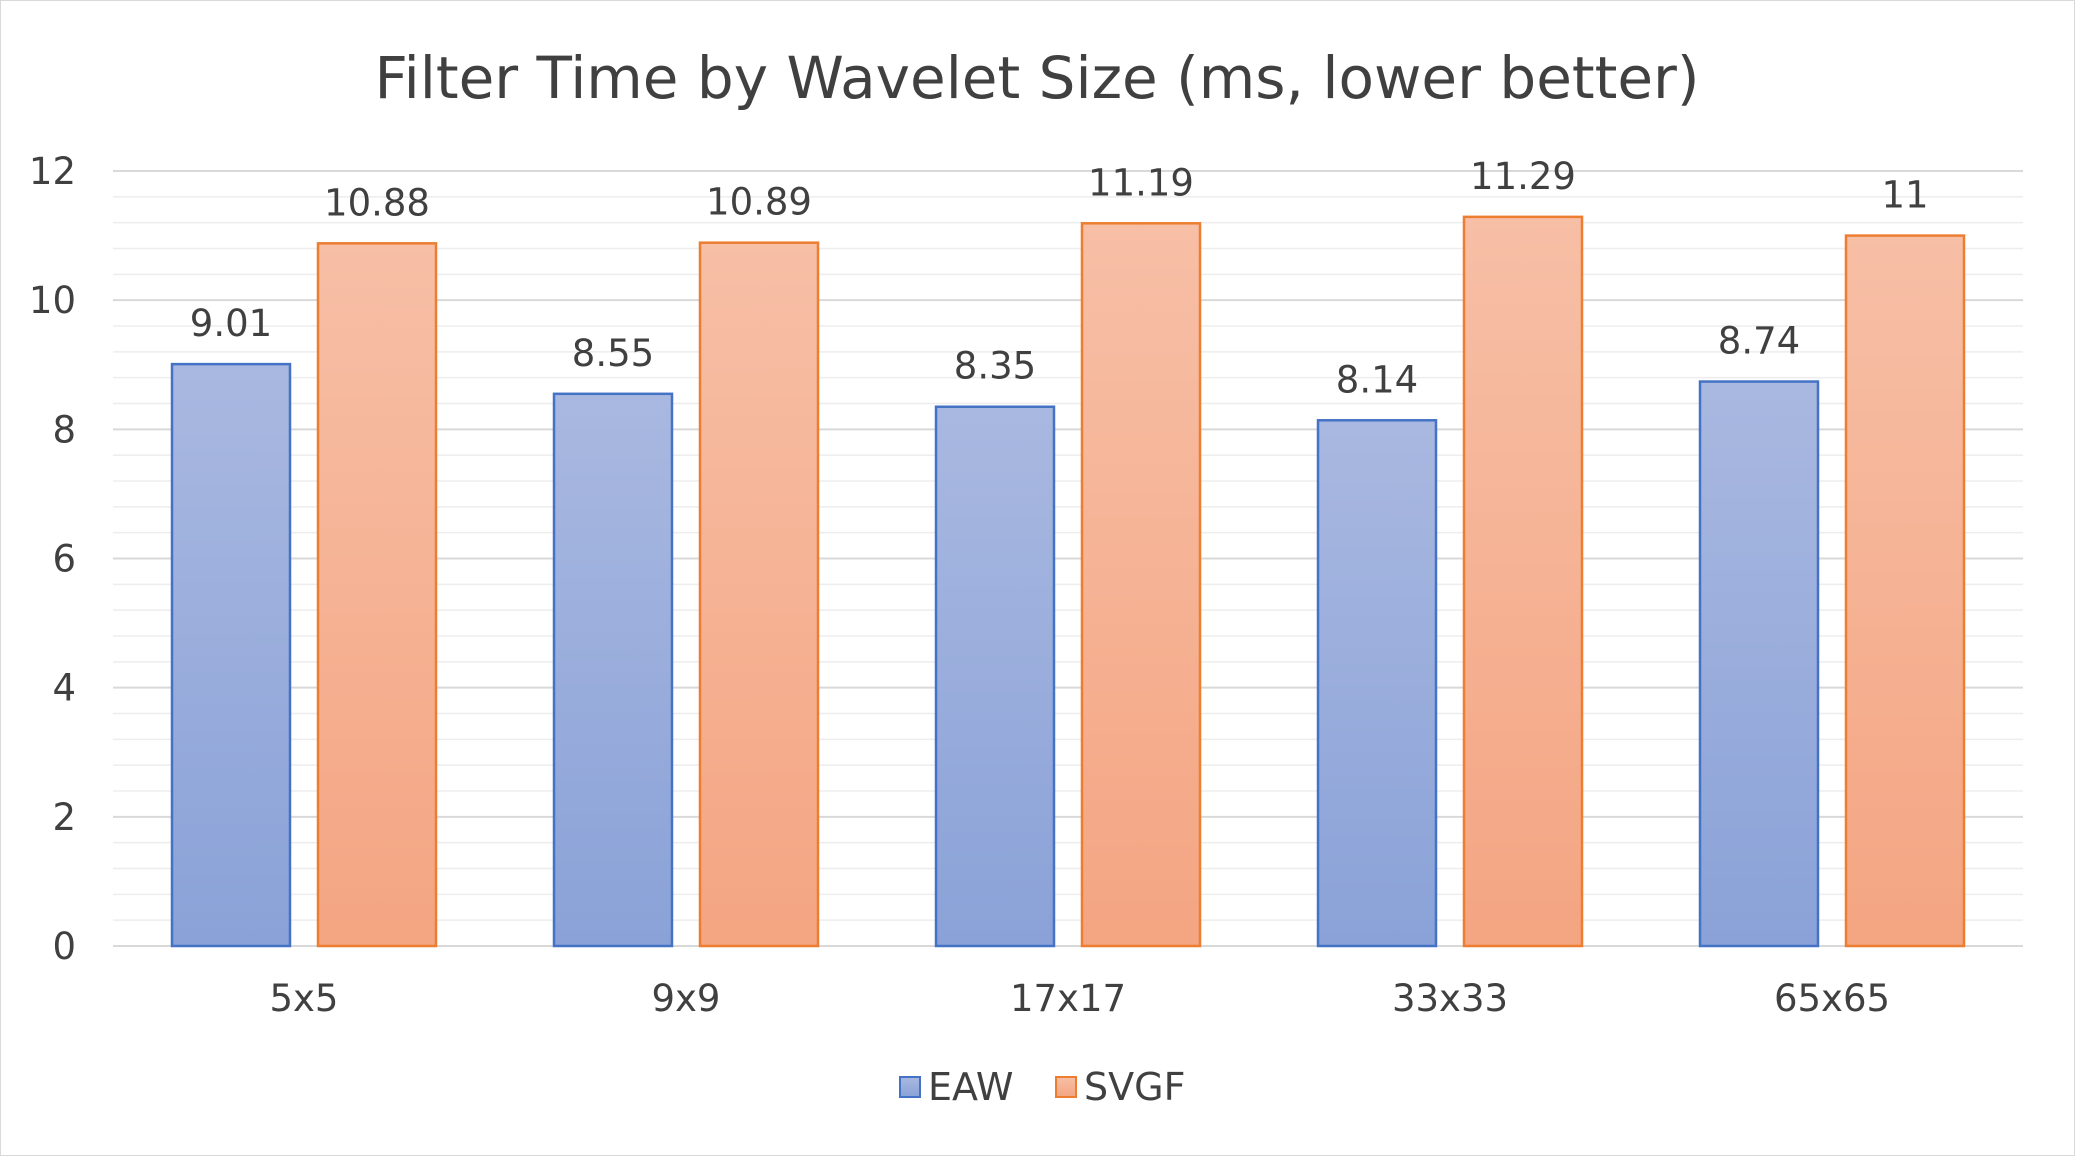 This screenshot has width=2075, height=1156. What do you see at coordinates (1066, 1087) in the screenshot?
I see `legend-swatch-svgf` at bounding box center [1066, 1087].